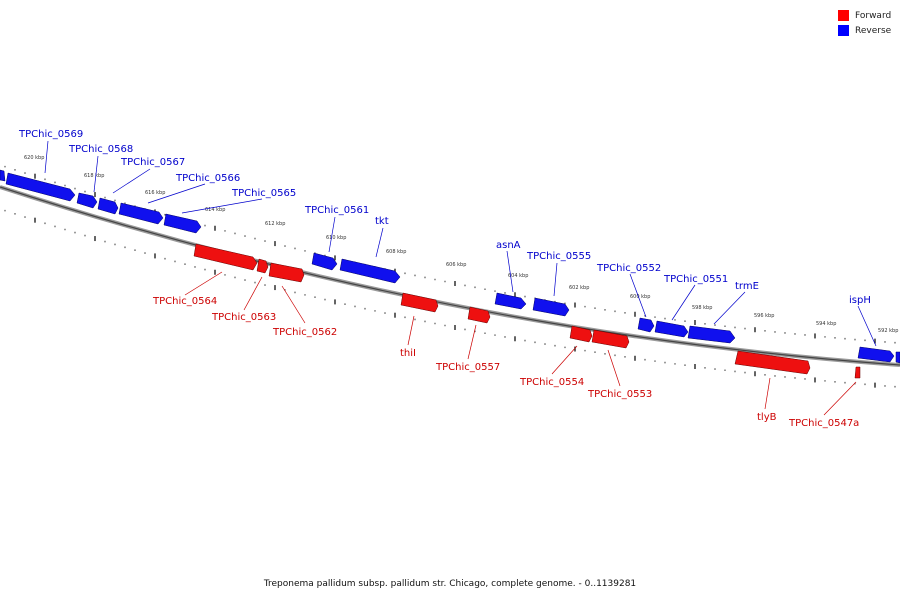 This screenshot has width=900, height=600. What do you see at coordinates (826, 324) in the screenshot?
I see `tick-label-594: 594 kbp` at bounding box center [826, 324].